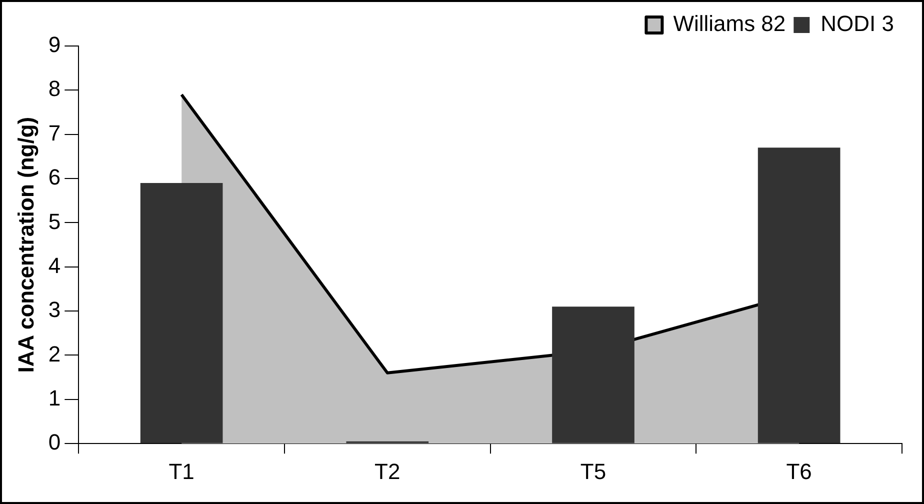 The height and width of the screenshot is (504, 924). What do you see at coordinates (729, 23) in the screenshot?
I see `legend-label: Williams 82` at bounding box center [729, 23].